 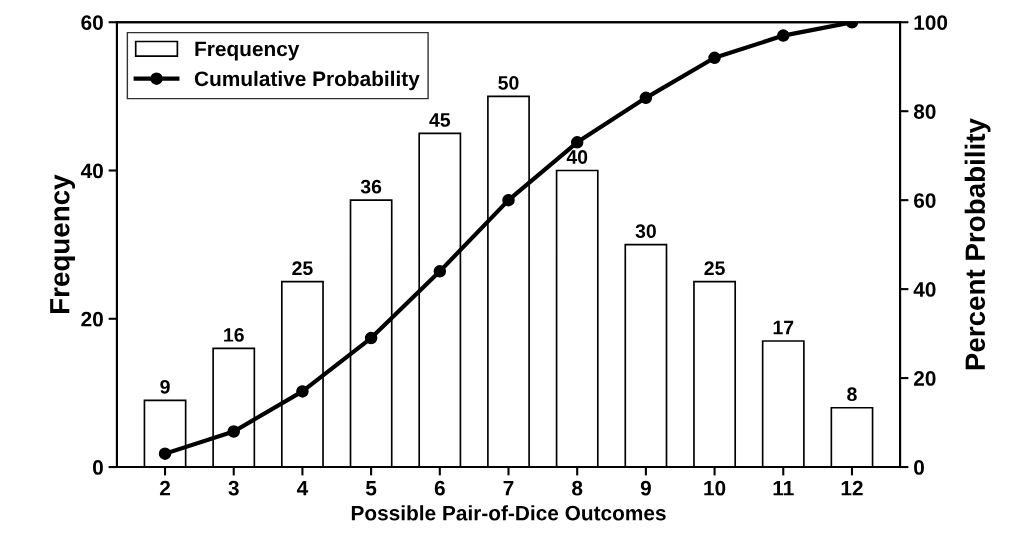 I want to click on data-label: 30, so click(x=645, y=231).